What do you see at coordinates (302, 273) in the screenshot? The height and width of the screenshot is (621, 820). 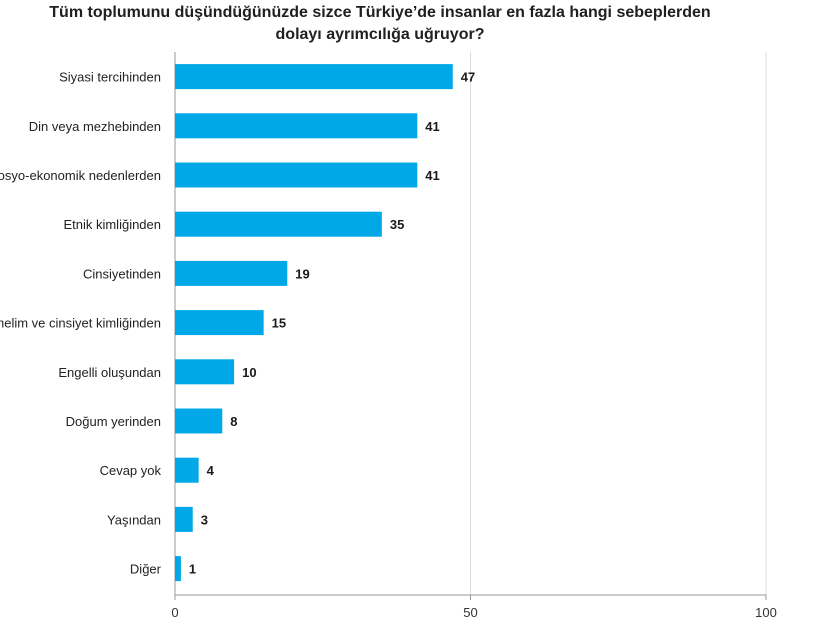 I see `value-label: 19` at bounding box center [302, 273].